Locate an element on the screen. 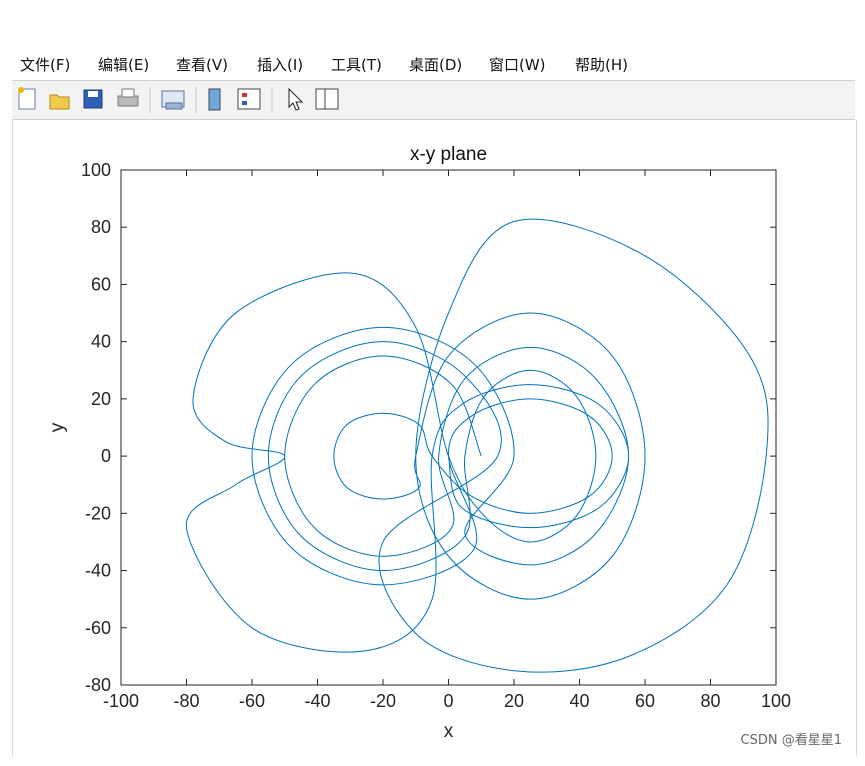 This screenshot has width=865, height=766. x-axis-label: x is located at coordinates (449, 731).